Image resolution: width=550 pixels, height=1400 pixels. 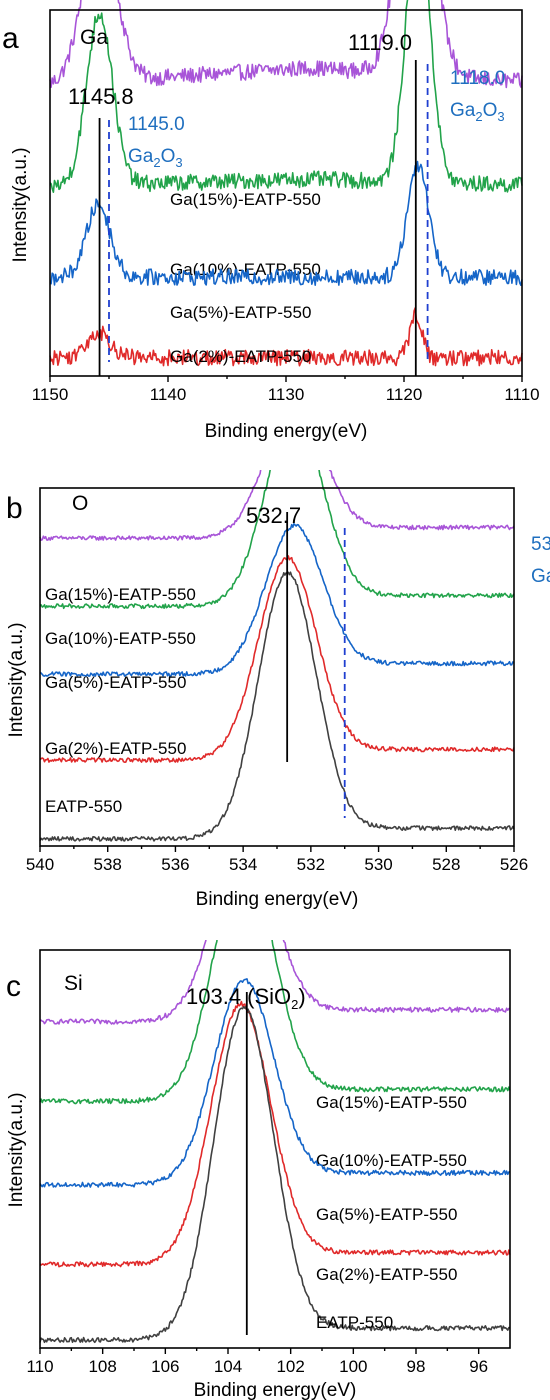 I want to click on ref-line-label-0: 532.7, so click(x=273, y=515).